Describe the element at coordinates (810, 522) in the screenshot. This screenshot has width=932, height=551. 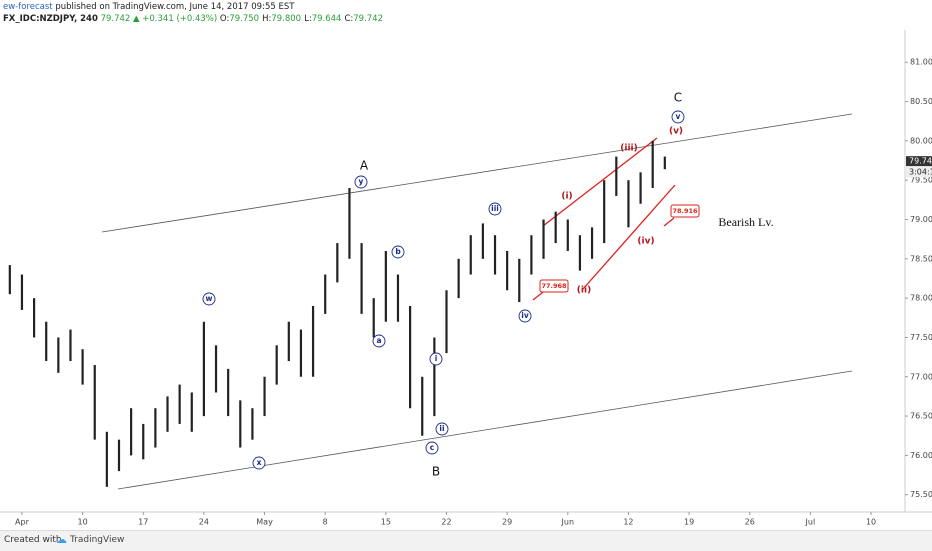
I see `x-tick-label: Jul` at that location.